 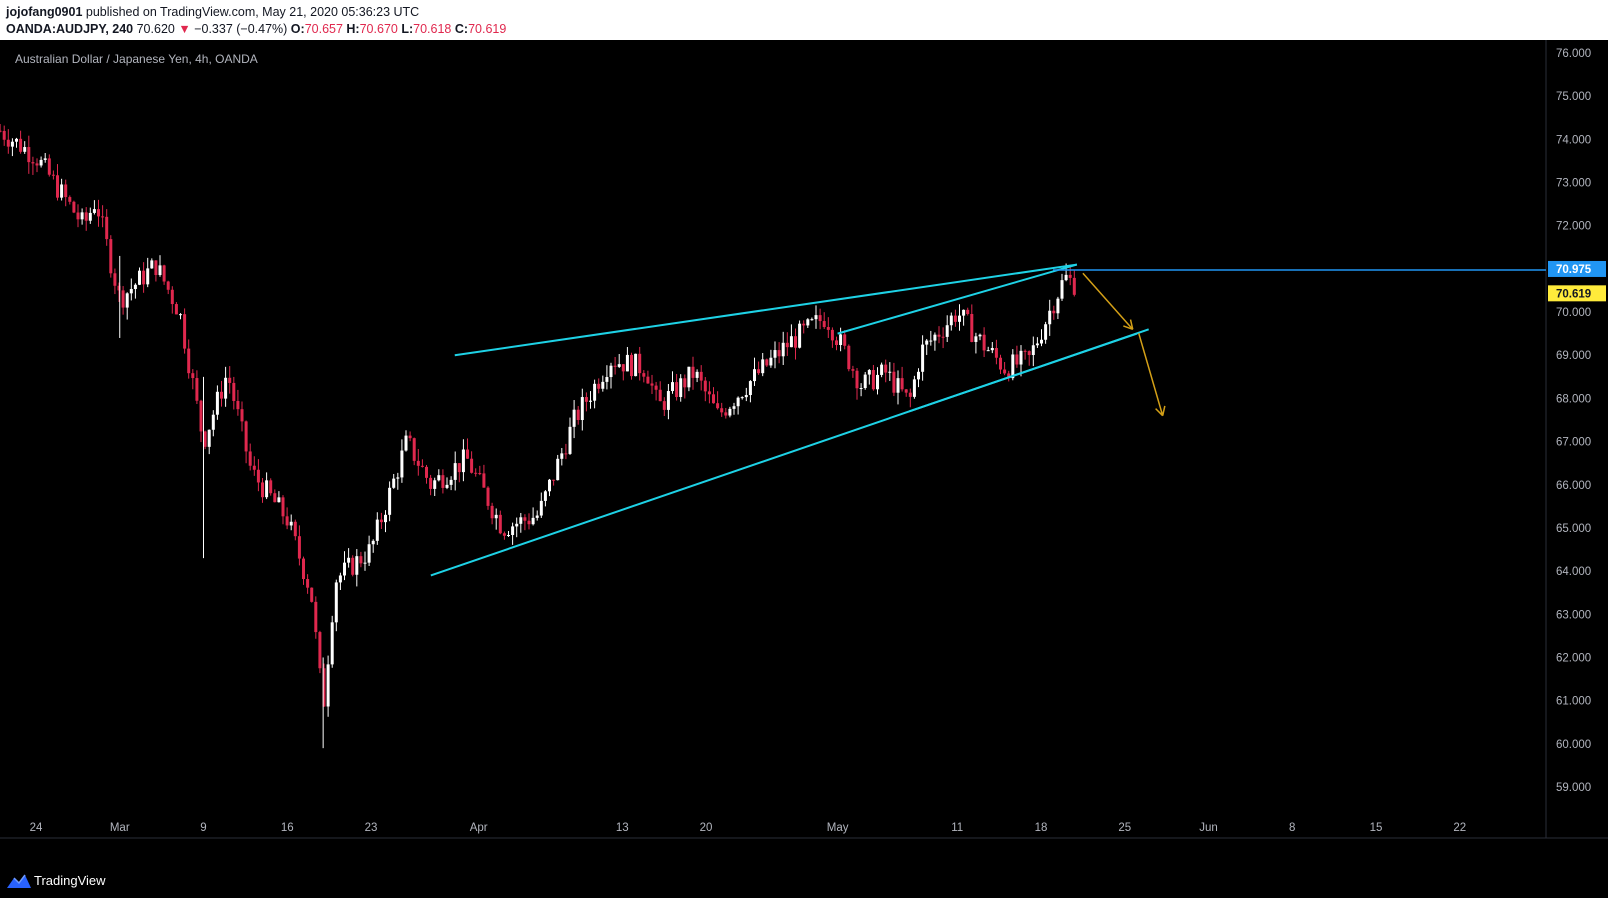 I want to click on time-tick-label: 15, so click(x=1376, y=828).